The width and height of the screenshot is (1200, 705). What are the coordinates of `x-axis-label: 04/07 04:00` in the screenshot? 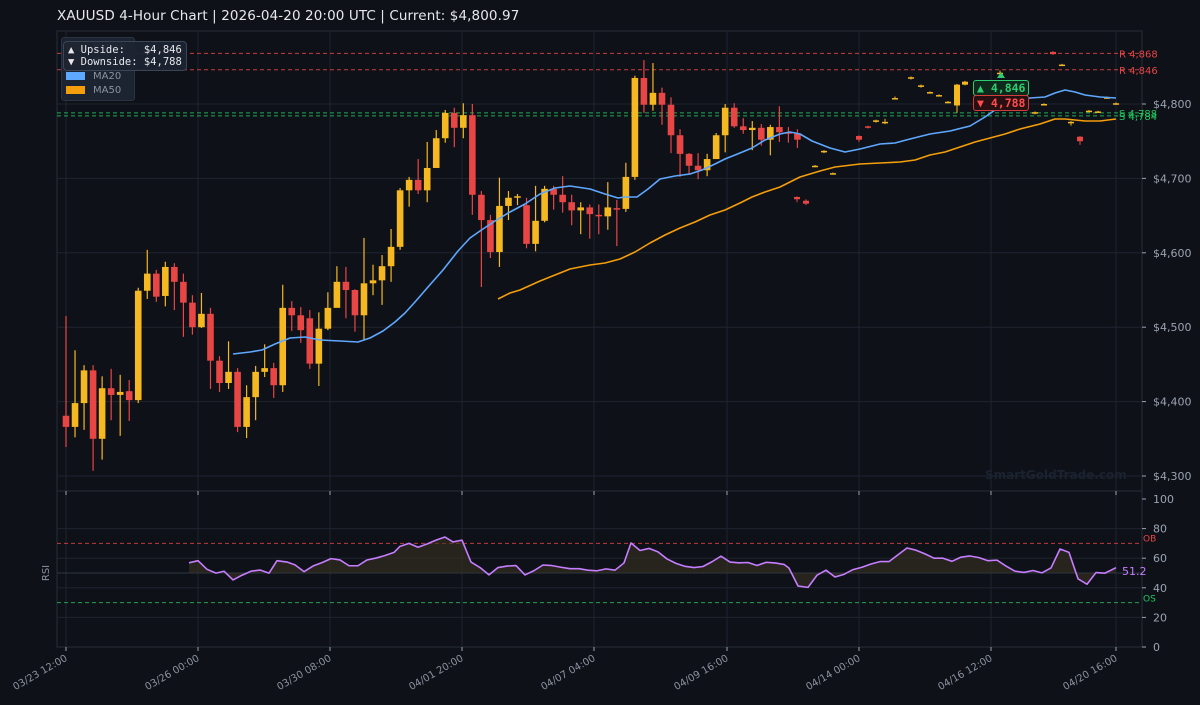 It's located at (568, 673).